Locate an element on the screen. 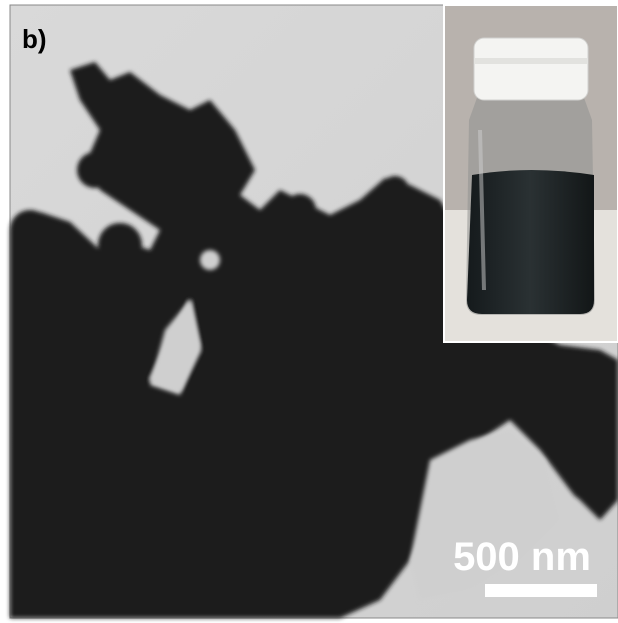 This screenshot has width=618, height=623. panel-label: b) is located at coordinates (34, 39).